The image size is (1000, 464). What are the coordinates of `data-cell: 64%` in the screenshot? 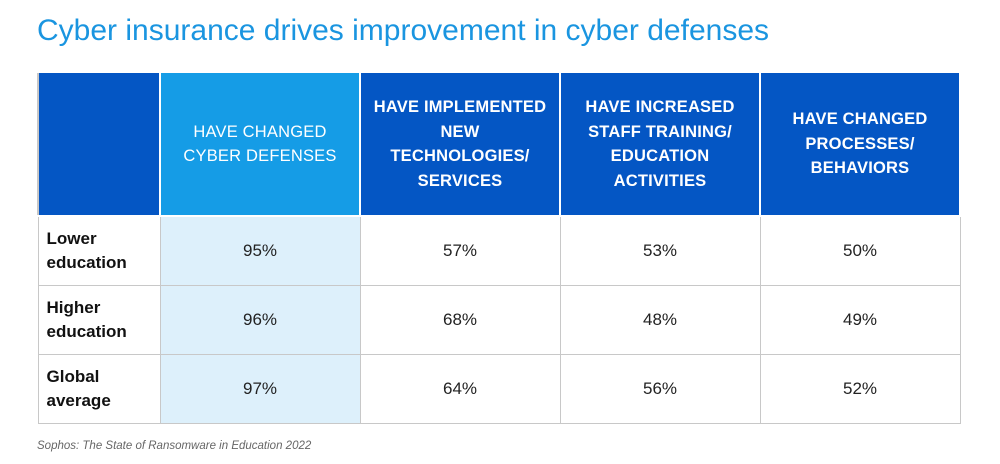 It's located at (460, 389).